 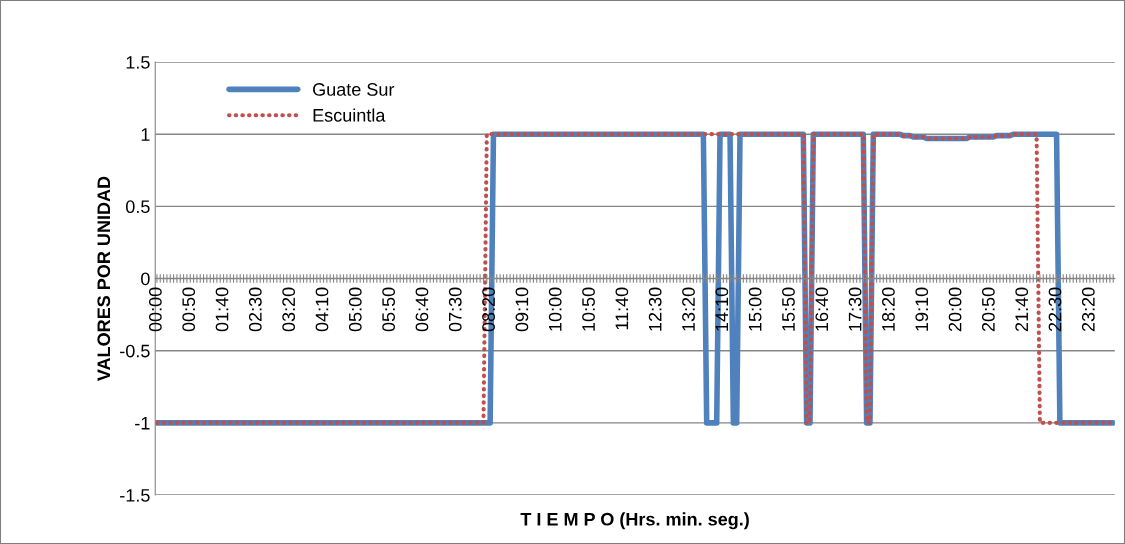 What do you see at coordinates (1022, 309) in the screenshot?
I see `x-tick-label: 21:40` at bounding box center [1022, 309].